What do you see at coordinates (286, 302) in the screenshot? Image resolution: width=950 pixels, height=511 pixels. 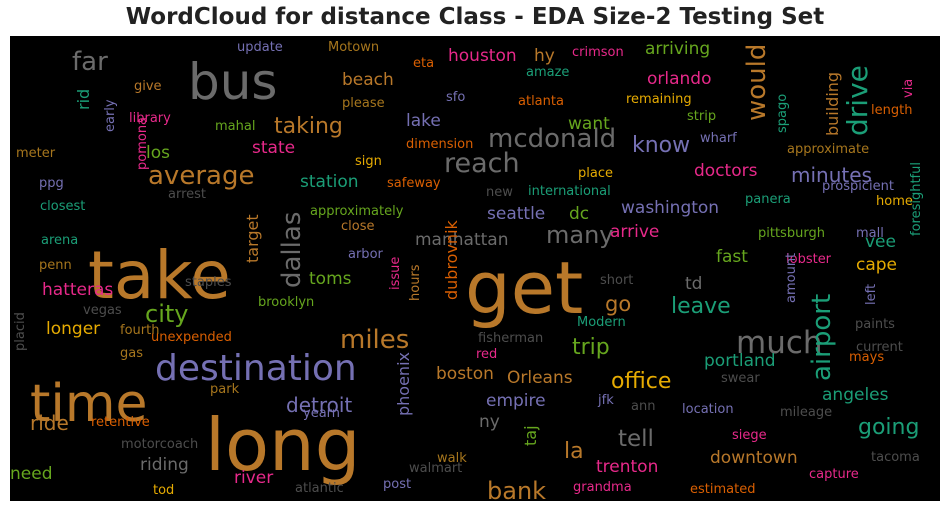 I see `word-brooklyn: brooklyn` at bounding box center [286, 302].